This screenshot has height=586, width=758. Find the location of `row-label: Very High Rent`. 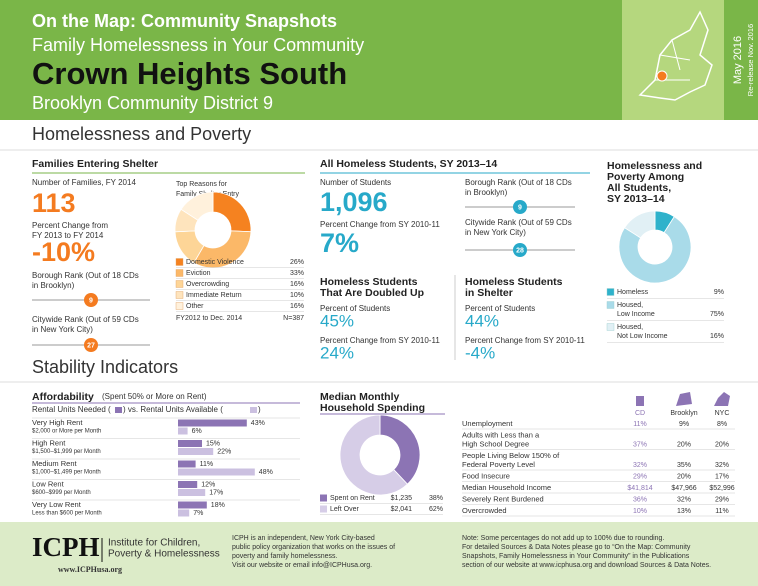

row-label: Very High Rent is located at coordinates (57, 422).